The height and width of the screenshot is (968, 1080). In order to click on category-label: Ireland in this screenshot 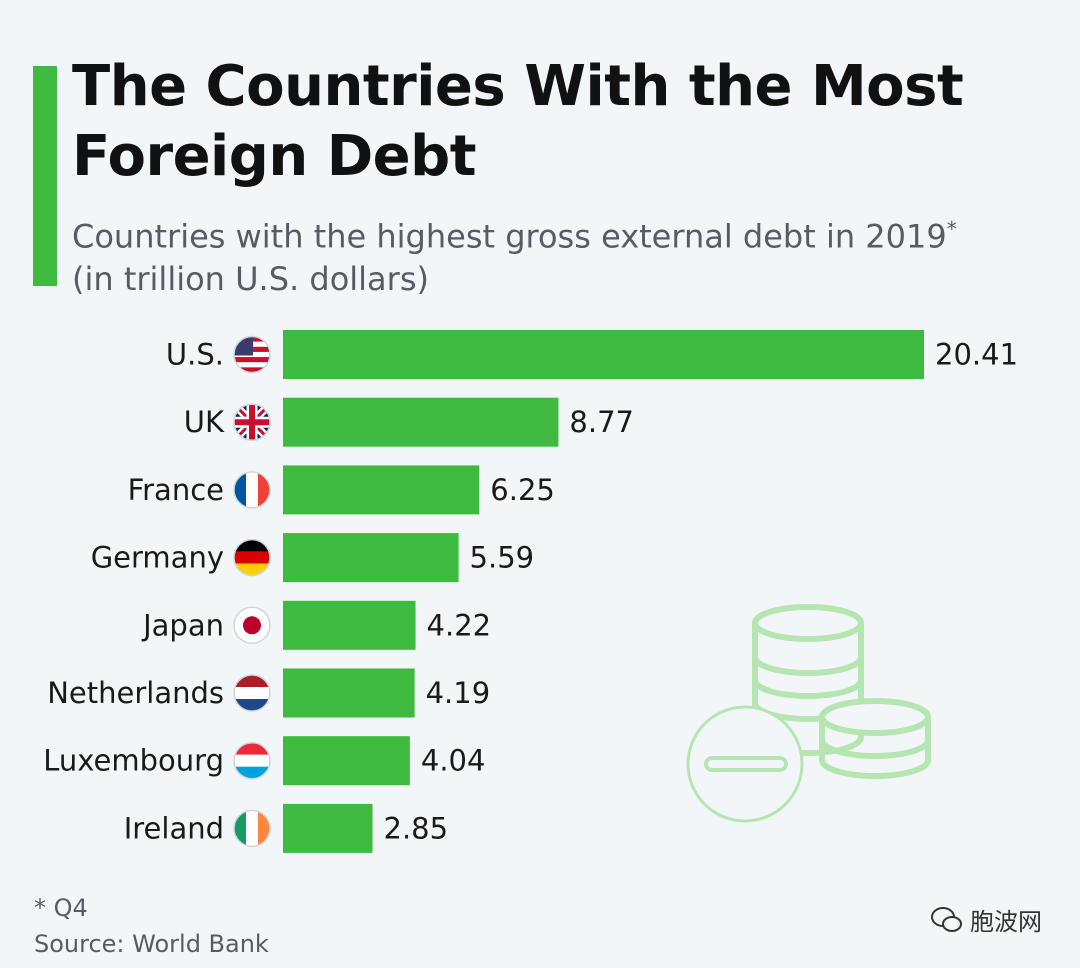, I will do `click(174, 828)`.